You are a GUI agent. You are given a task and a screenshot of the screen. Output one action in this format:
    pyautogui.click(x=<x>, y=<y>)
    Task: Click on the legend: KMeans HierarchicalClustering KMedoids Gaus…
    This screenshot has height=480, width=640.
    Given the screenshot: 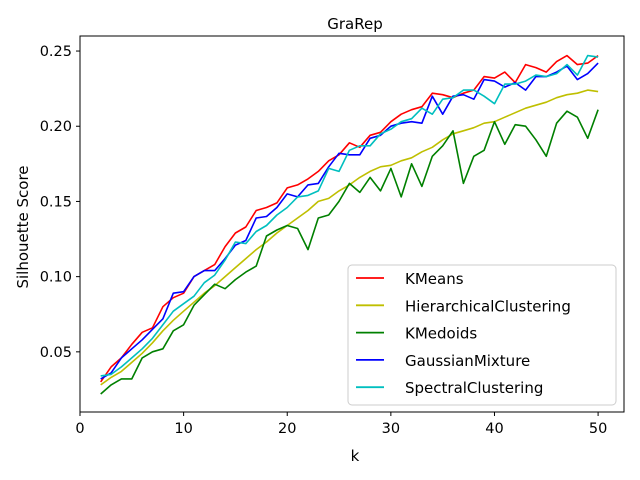 What is the action you would take?
    pyautogui.click(x=482, y=335)
    